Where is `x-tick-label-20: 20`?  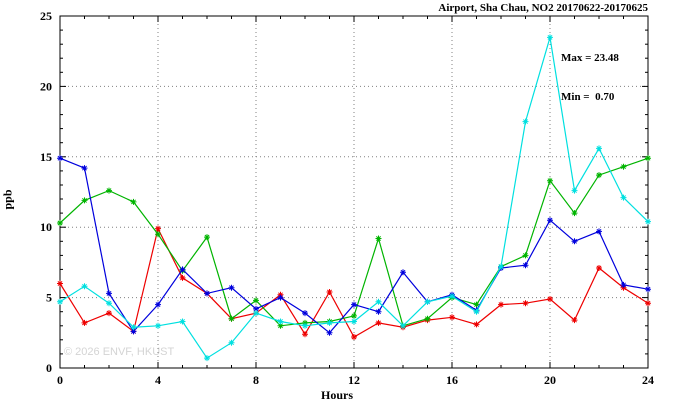 x-tick-label-20: 20 is located at coordinates (550, 380).